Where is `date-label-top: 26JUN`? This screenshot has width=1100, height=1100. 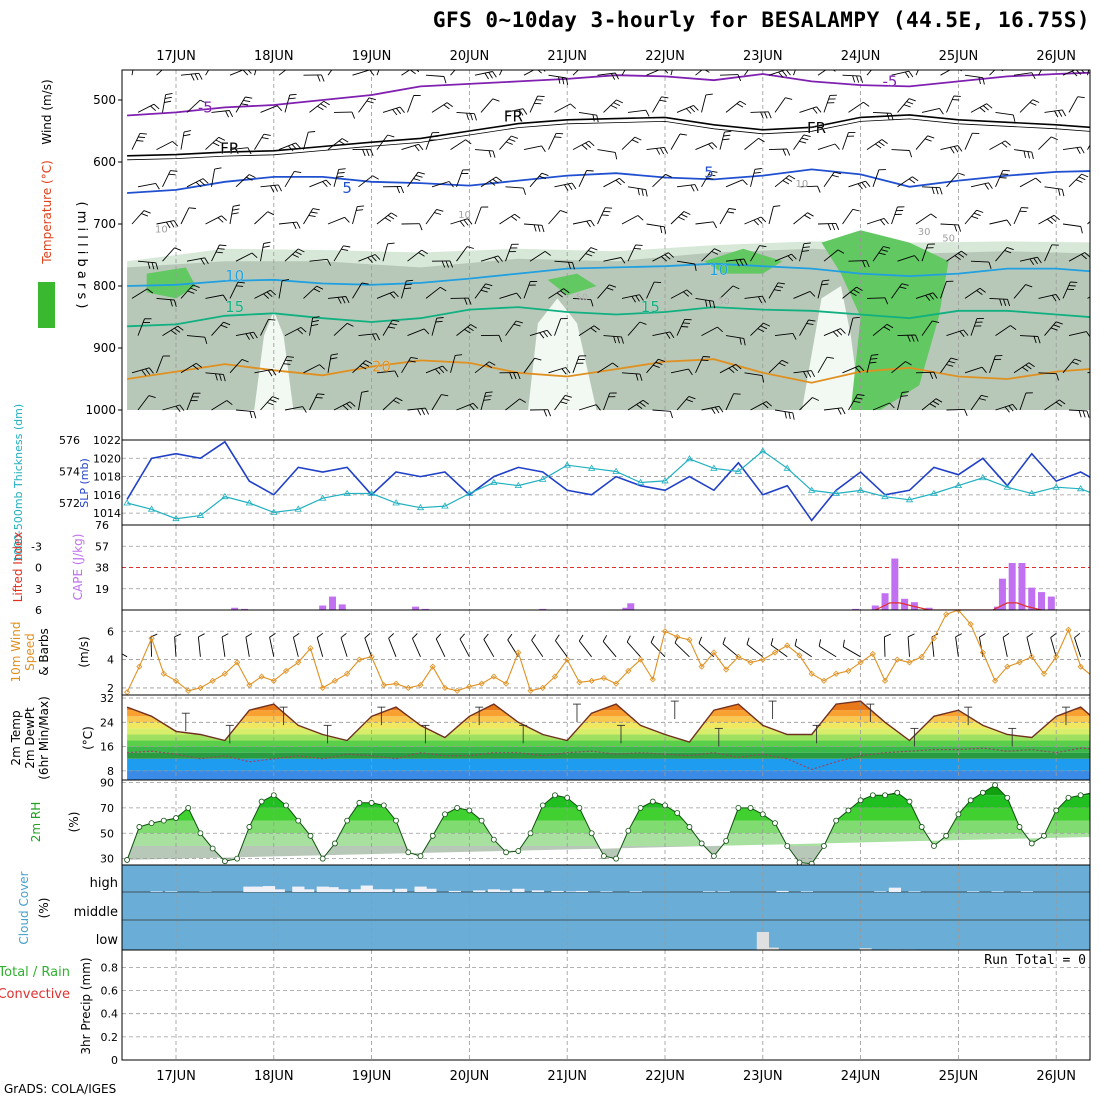 date-label-top: 26JUN is located at coordinates (1056, 56).